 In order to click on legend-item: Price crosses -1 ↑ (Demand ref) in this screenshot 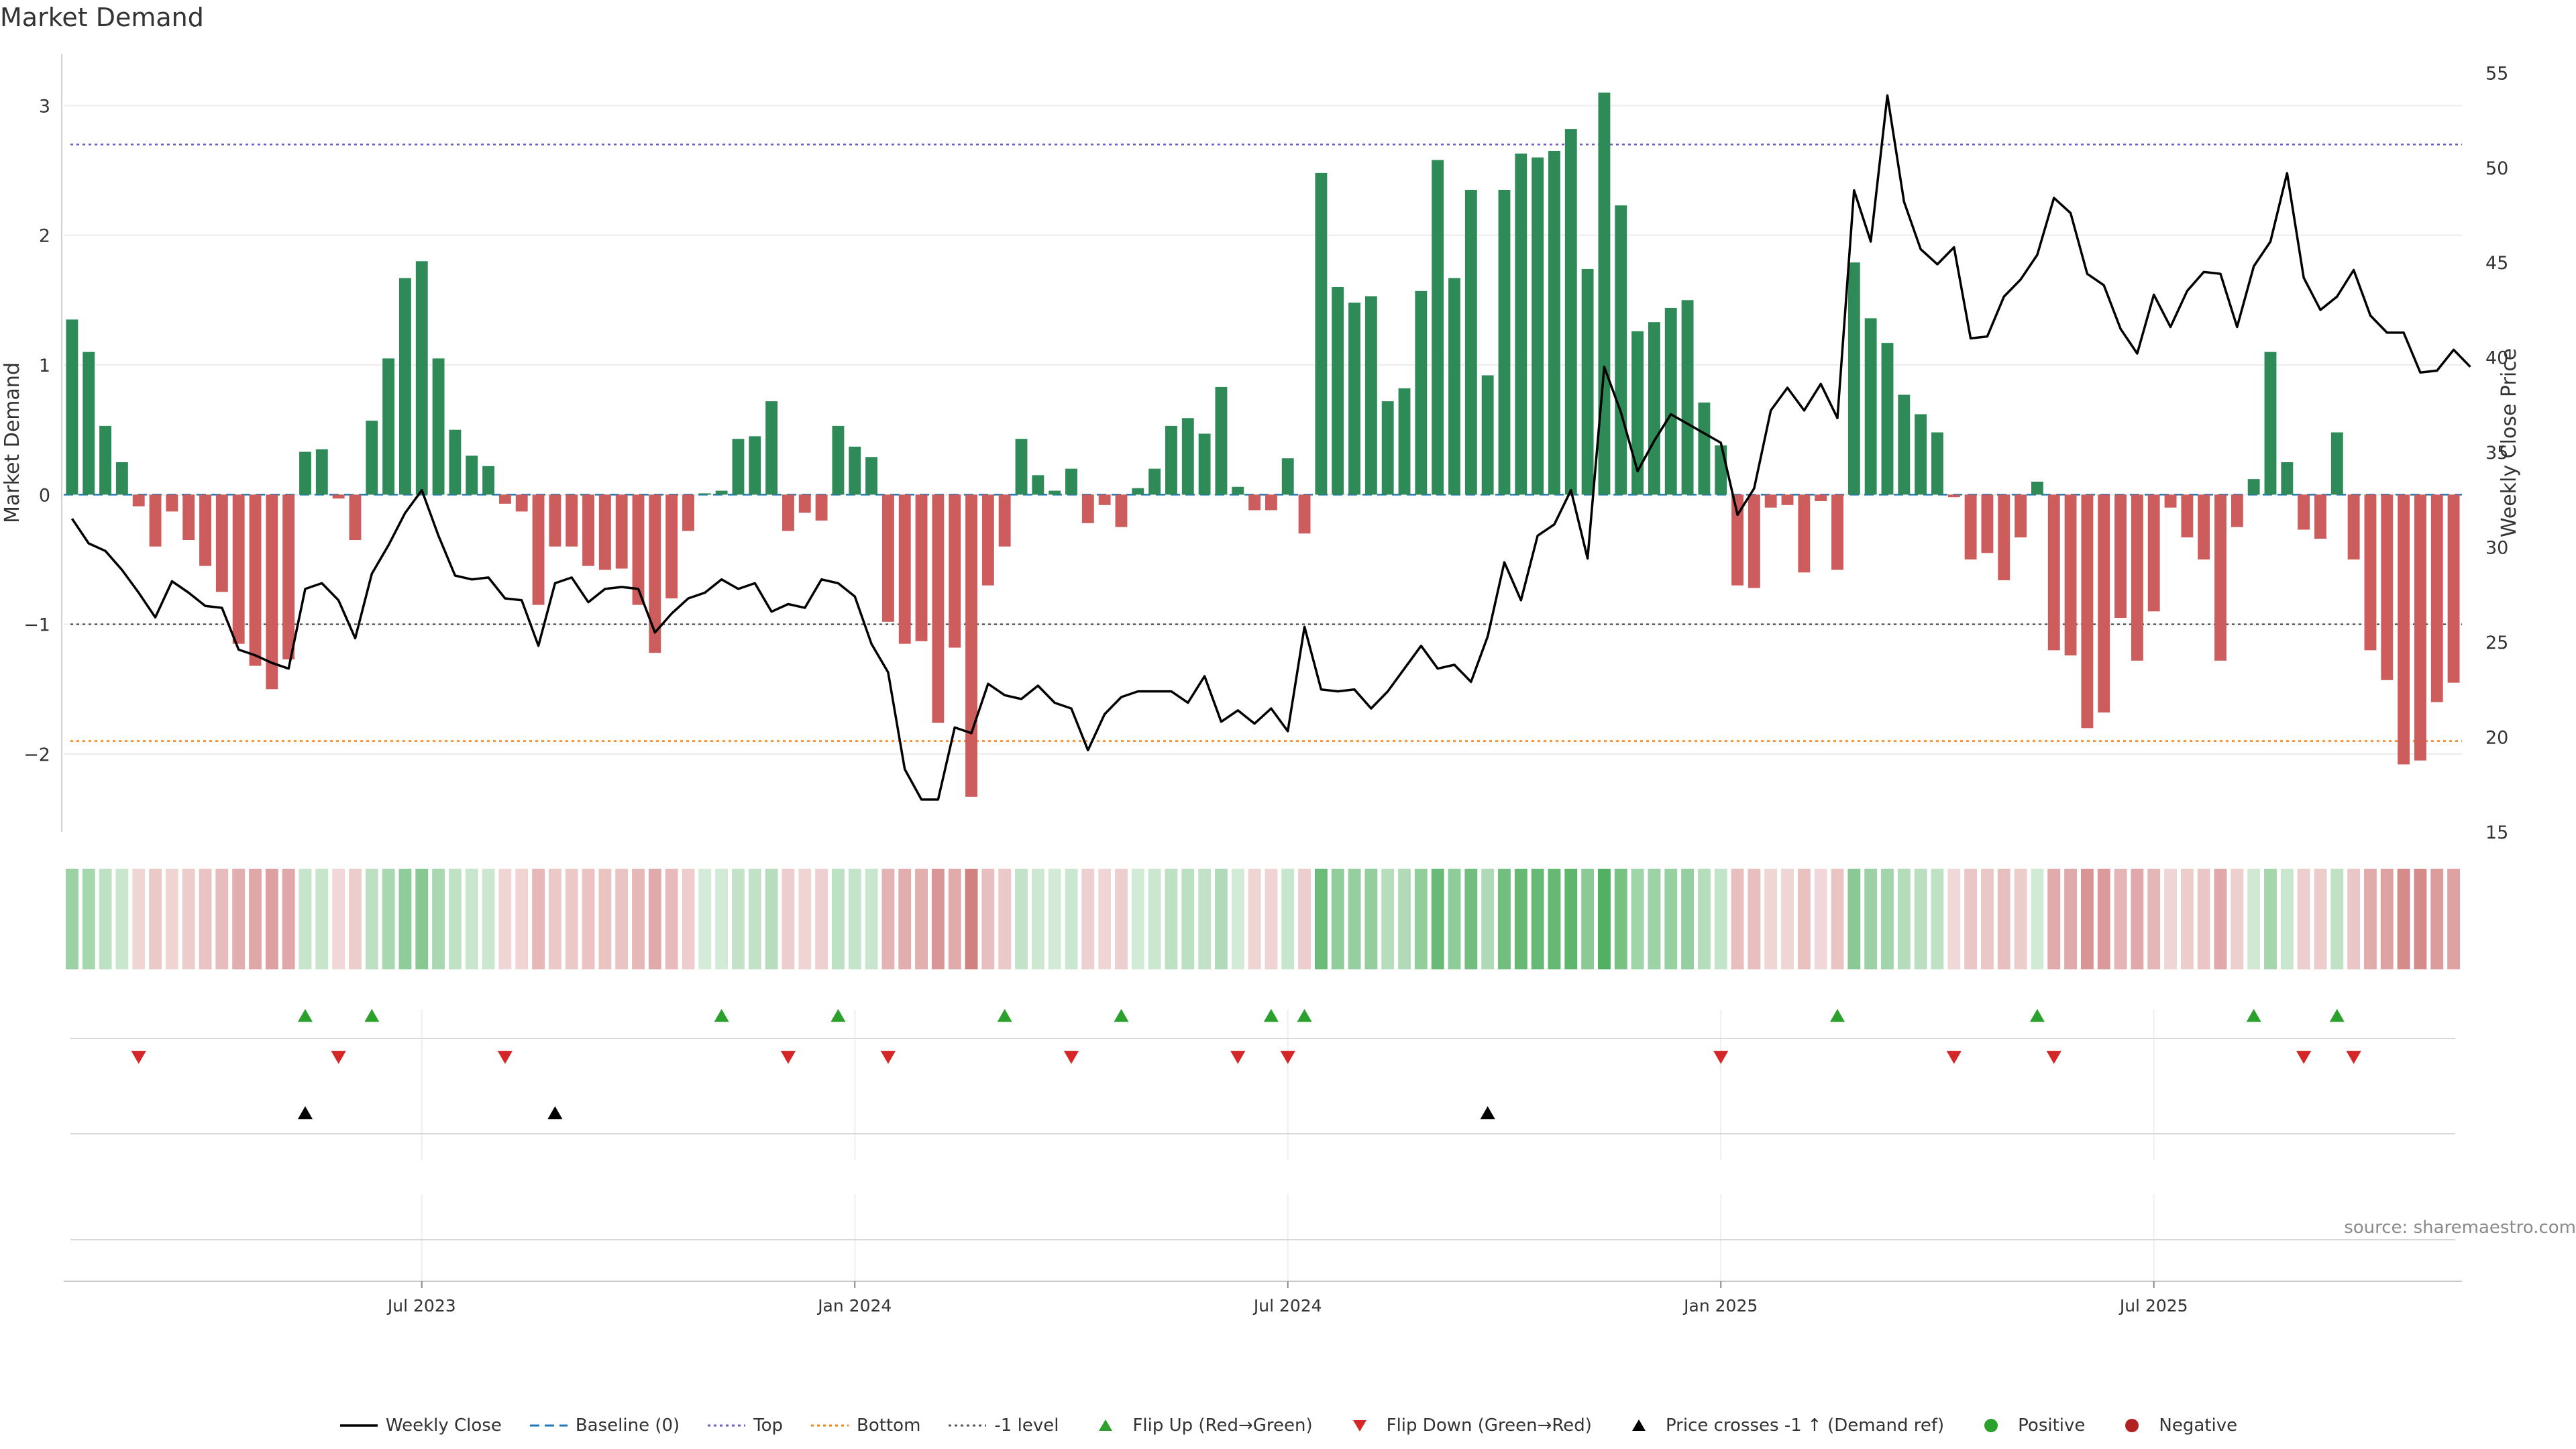, I will do `click(1781, 1425)`.